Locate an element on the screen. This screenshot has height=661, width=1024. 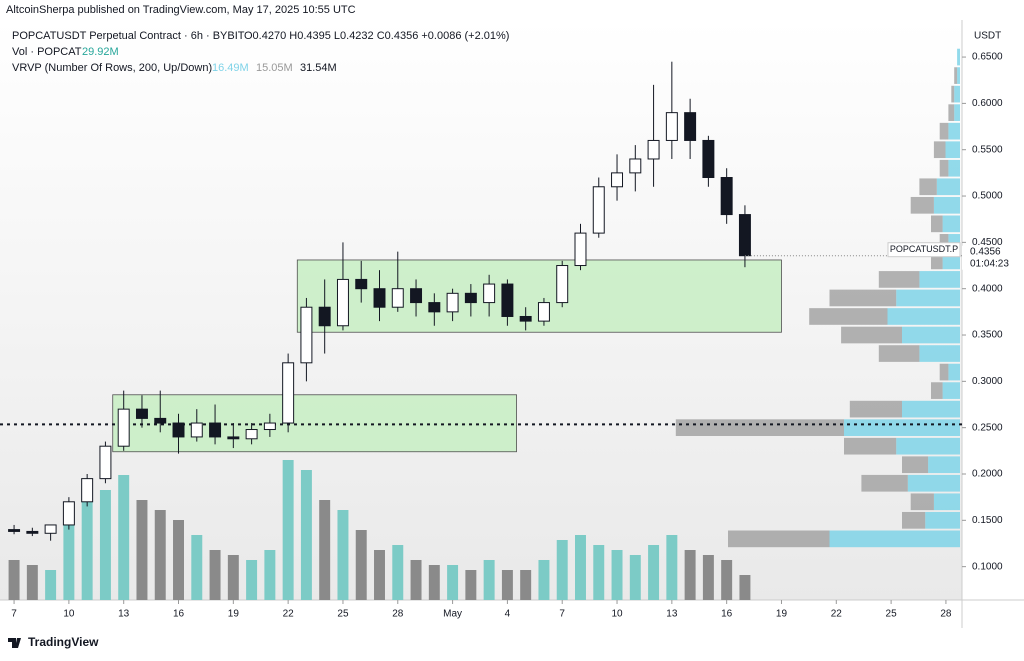
y-tick-label: 0.4500 is located at coordinates (987, 242).